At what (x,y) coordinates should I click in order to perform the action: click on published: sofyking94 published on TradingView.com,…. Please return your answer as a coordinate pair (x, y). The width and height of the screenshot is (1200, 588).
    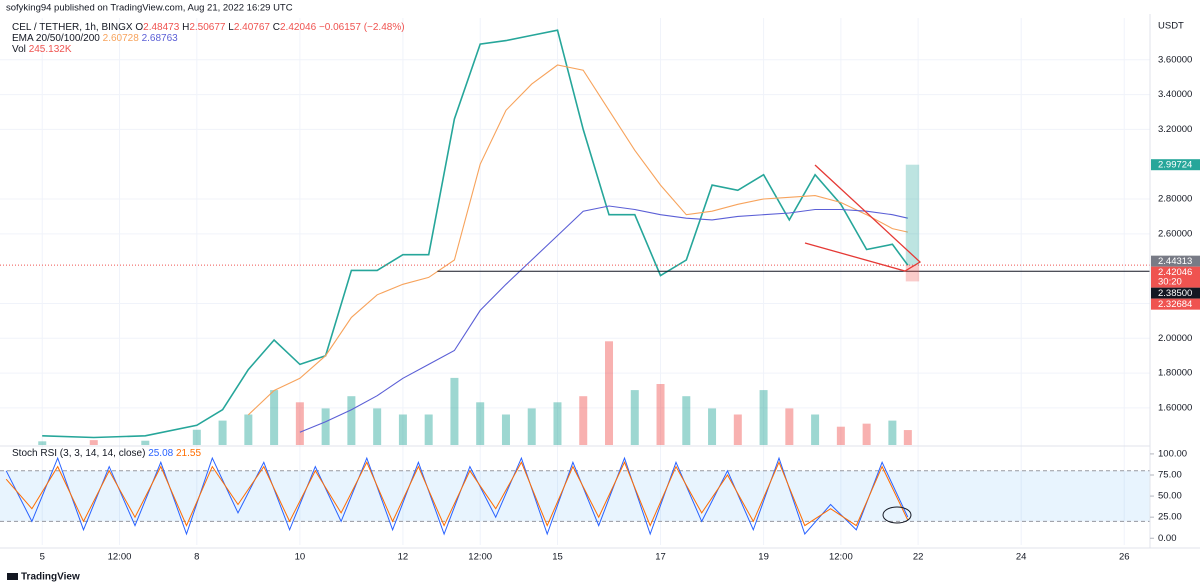
    Looking at the image, I should click on (149, 8).